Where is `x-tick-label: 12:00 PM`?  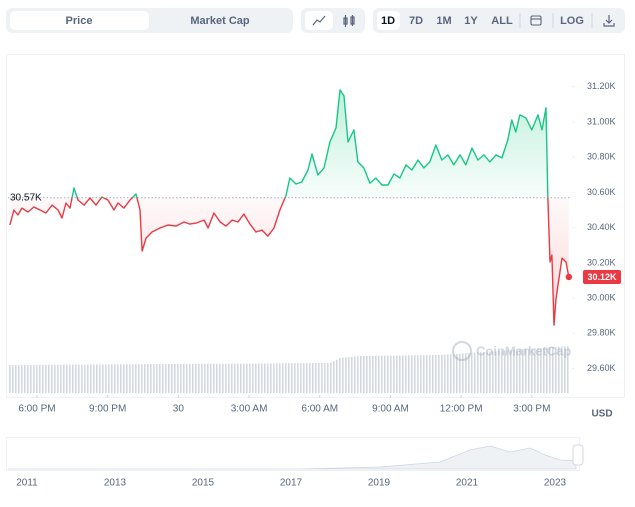 x-tick-label: 12:00 PM is located at coordinates (461, 409).